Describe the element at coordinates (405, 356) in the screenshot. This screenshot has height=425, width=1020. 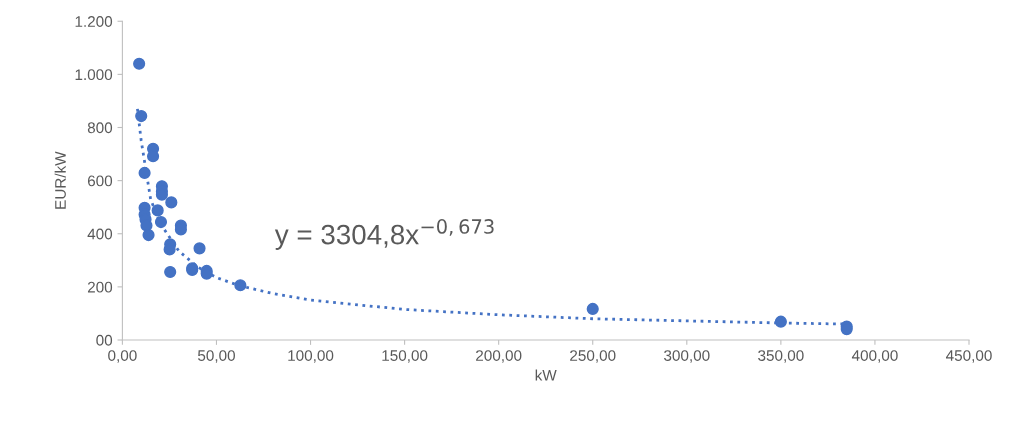
I see `x-tick-label: 150,00` at that location.